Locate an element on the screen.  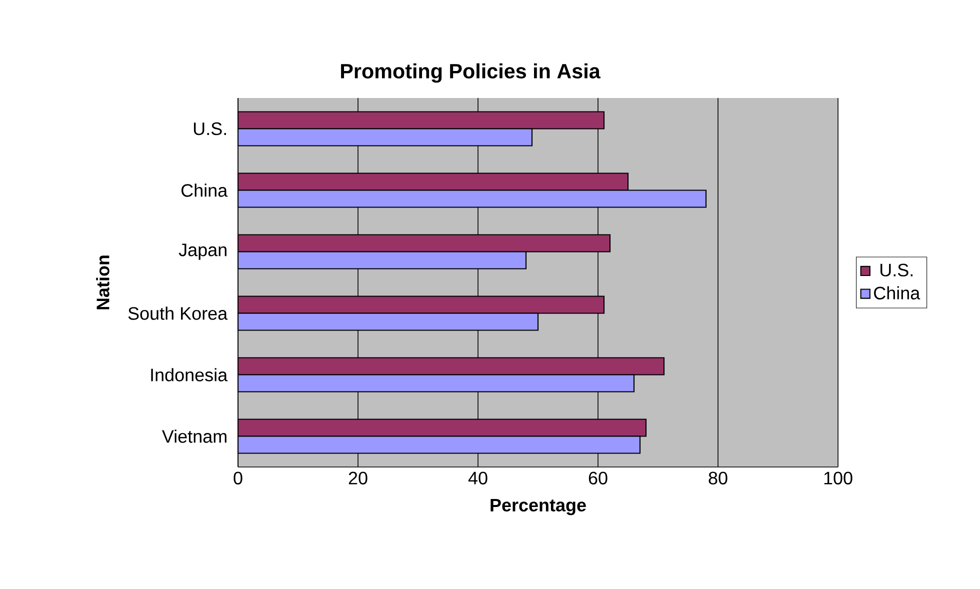
x-axis-title: Percentage is located at coordinates (538, 507).